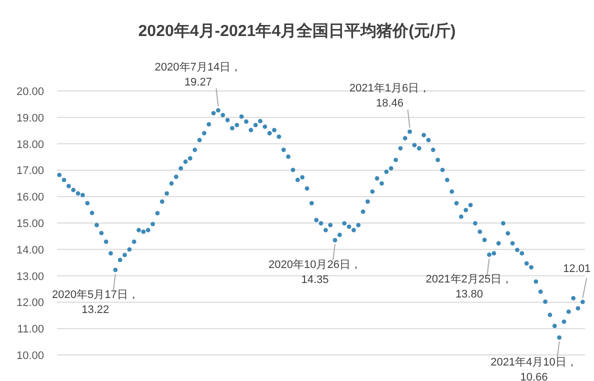 This screenshot has width=594, height=381. Describe the element at coordinates (95, 302) in the screenshot. I see `annotation: 2020年5月17日， 13.22` at that location.